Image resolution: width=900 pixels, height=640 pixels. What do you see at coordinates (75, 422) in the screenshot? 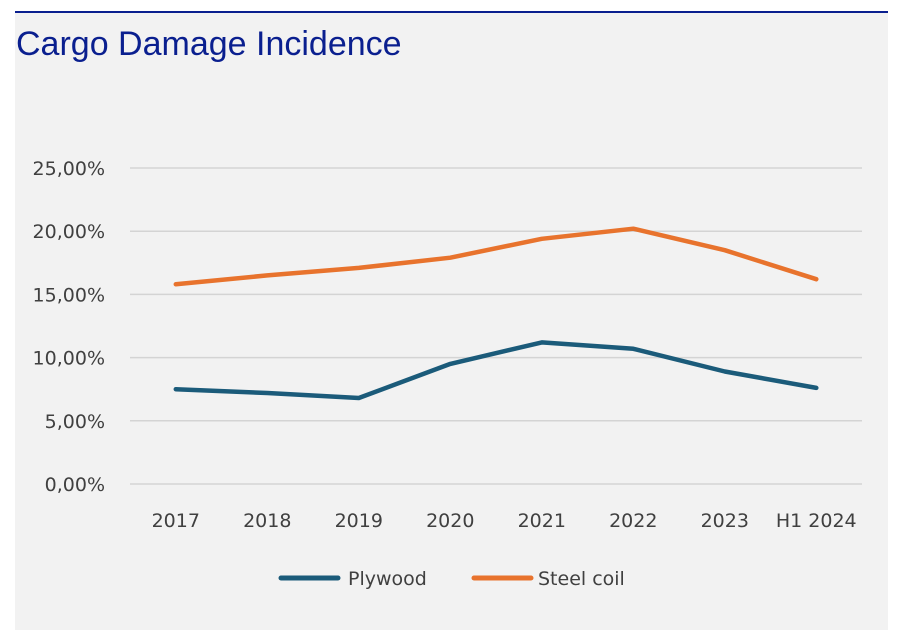
I see `y-tick-label: 5,00%` at bounding box center [75, 422].